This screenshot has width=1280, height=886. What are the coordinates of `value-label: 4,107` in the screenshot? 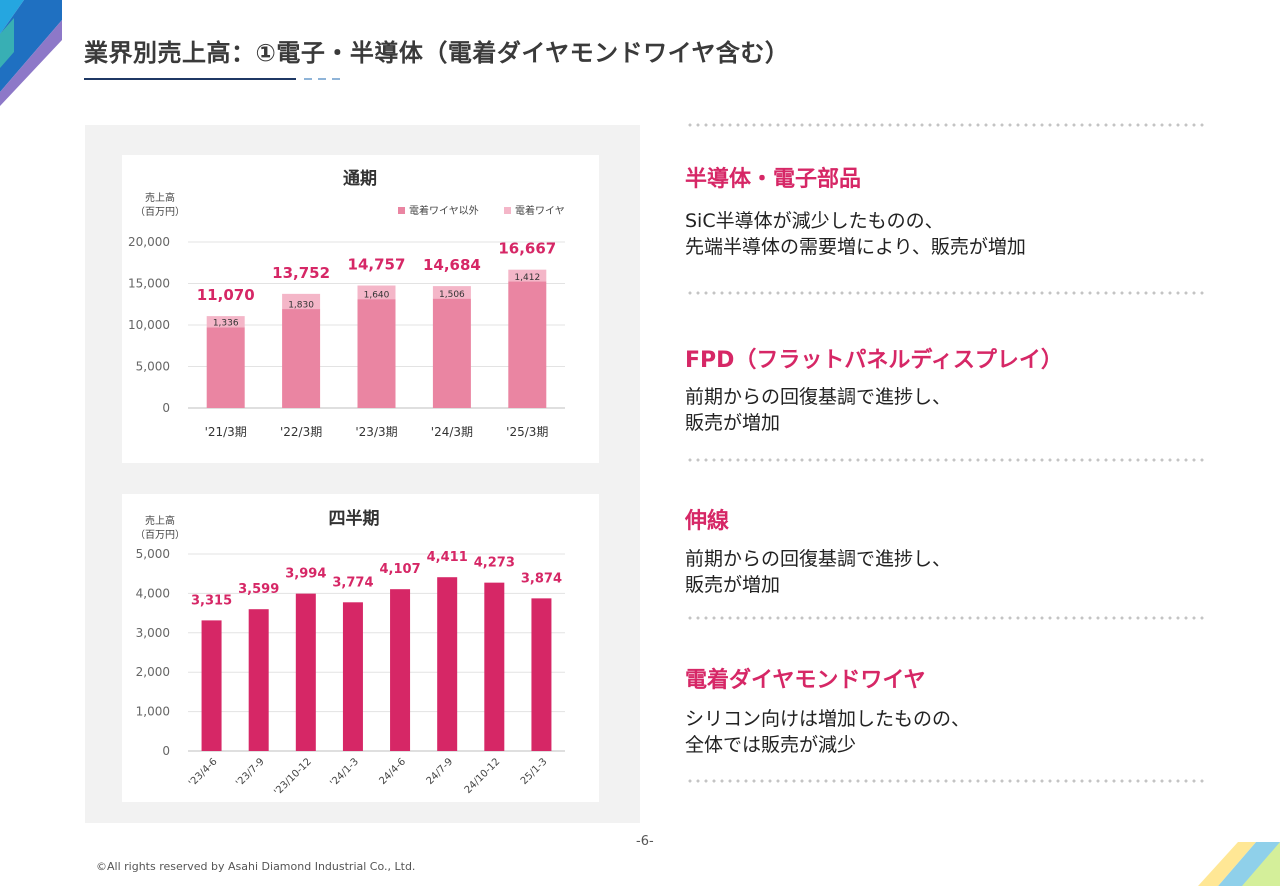 It's located at (400, 569).